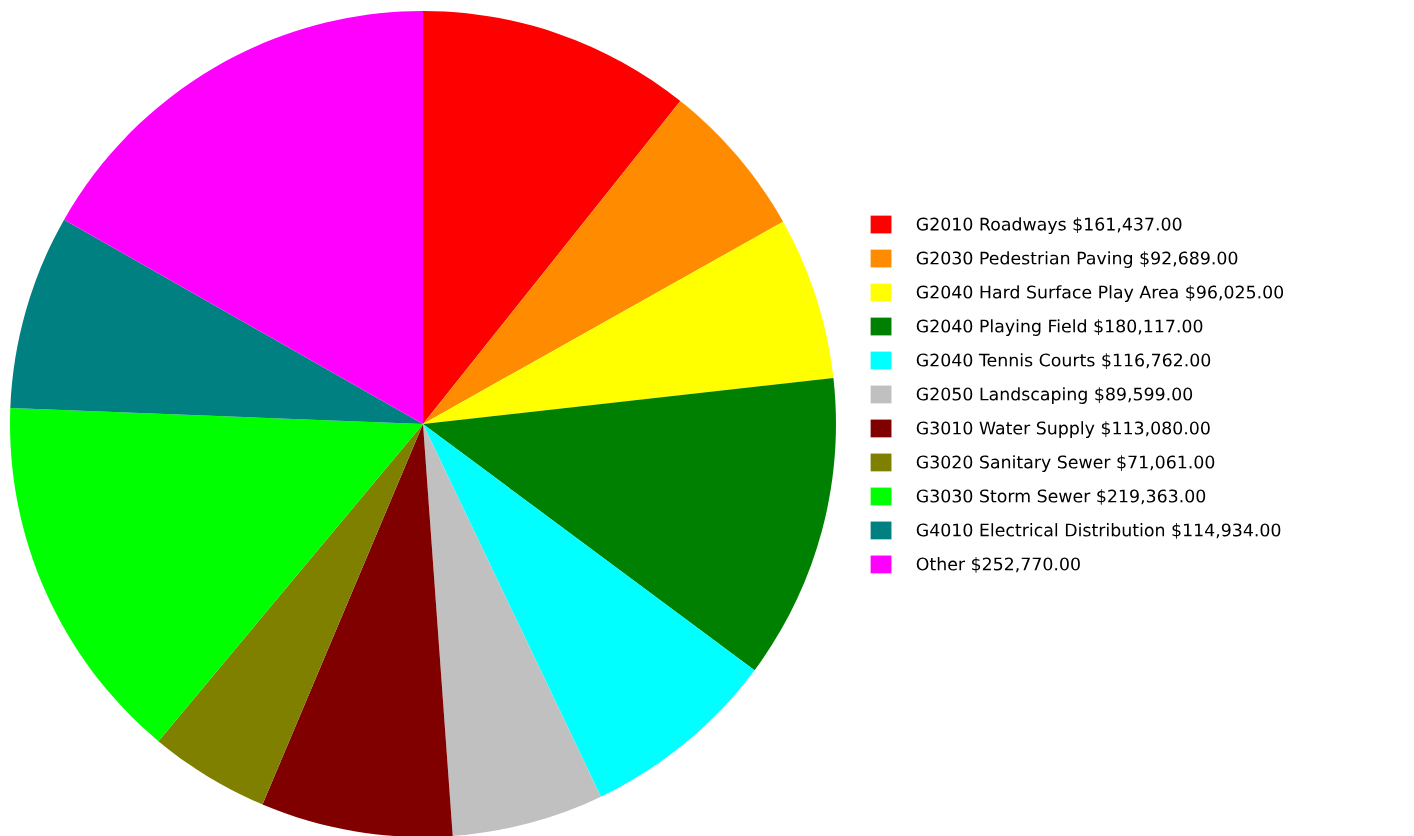  I want to click on legend-label: G4010 Electrical Distribution $114,934.00, so click(1098, 531).